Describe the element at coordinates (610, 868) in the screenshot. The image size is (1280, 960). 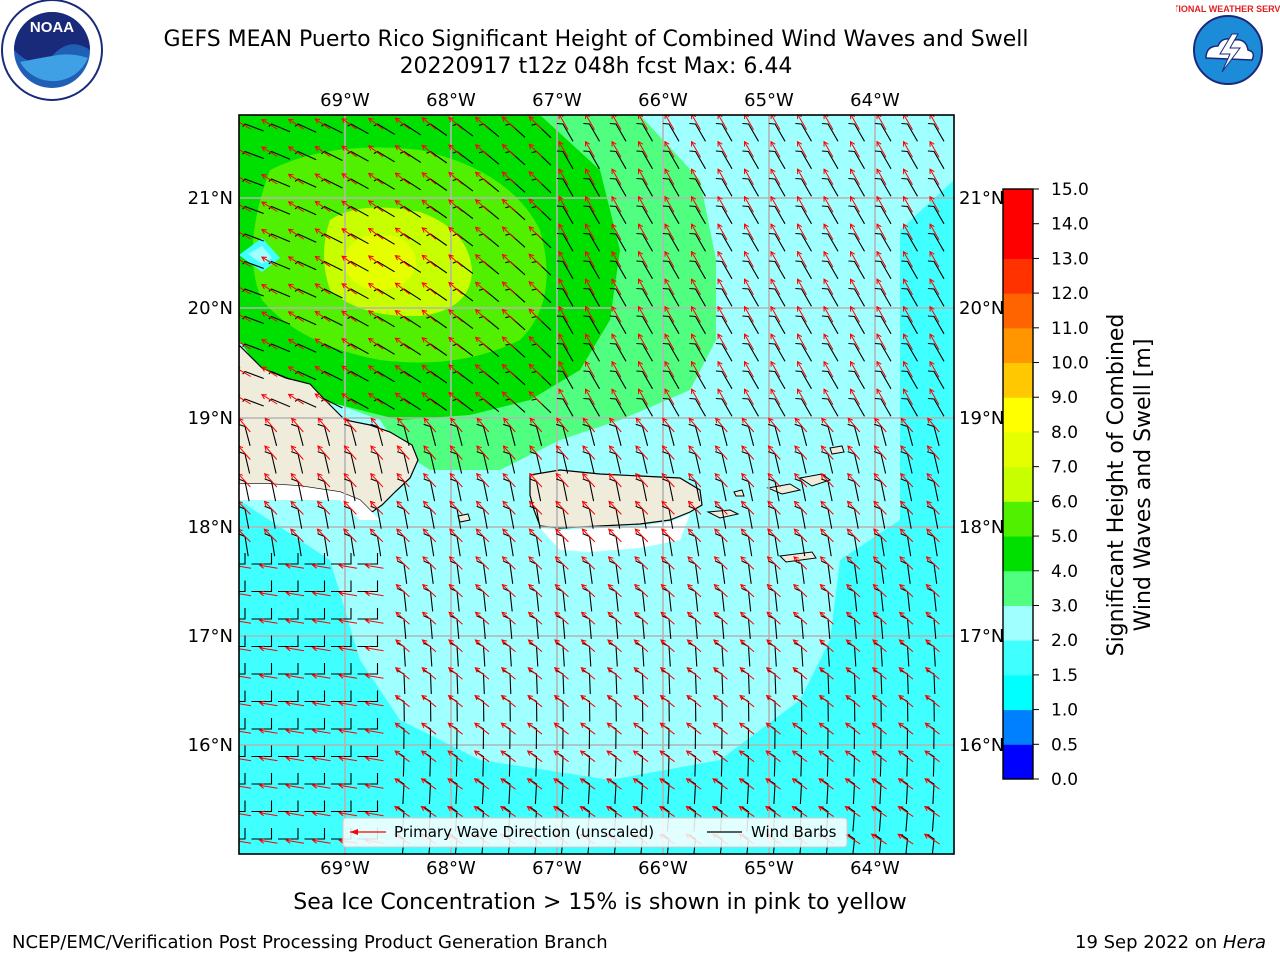
I see `lon-labels-bottom: 69°W 68°W 67°W 66°W 65°W 64°W` at that location.